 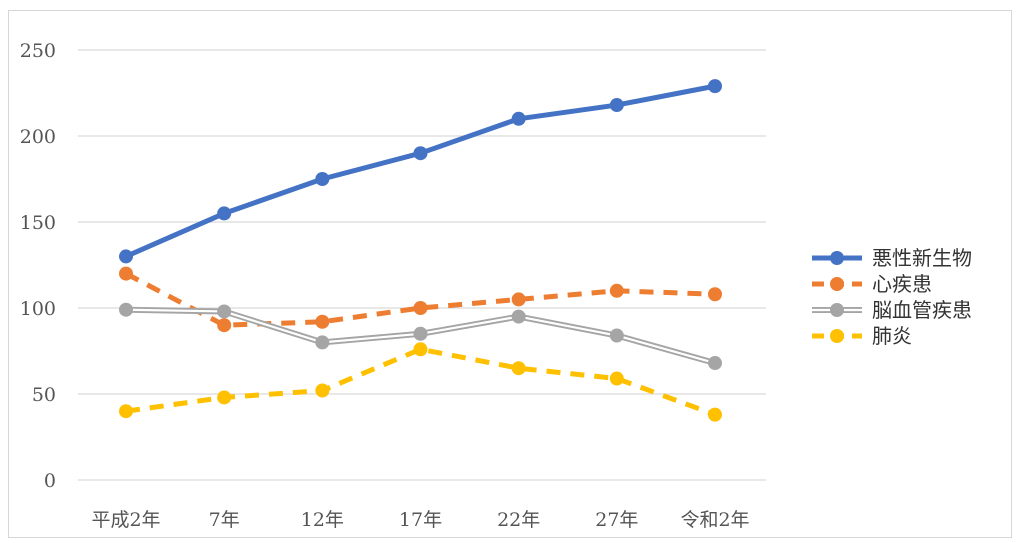 I want to click on x-tick-label: 17年, so click(x=420, y=520).